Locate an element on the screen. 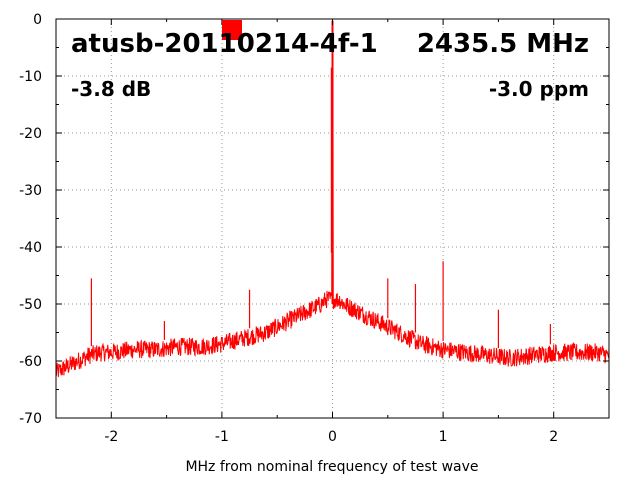  y-tick-label: -60 is located at coordinates (30, 362).